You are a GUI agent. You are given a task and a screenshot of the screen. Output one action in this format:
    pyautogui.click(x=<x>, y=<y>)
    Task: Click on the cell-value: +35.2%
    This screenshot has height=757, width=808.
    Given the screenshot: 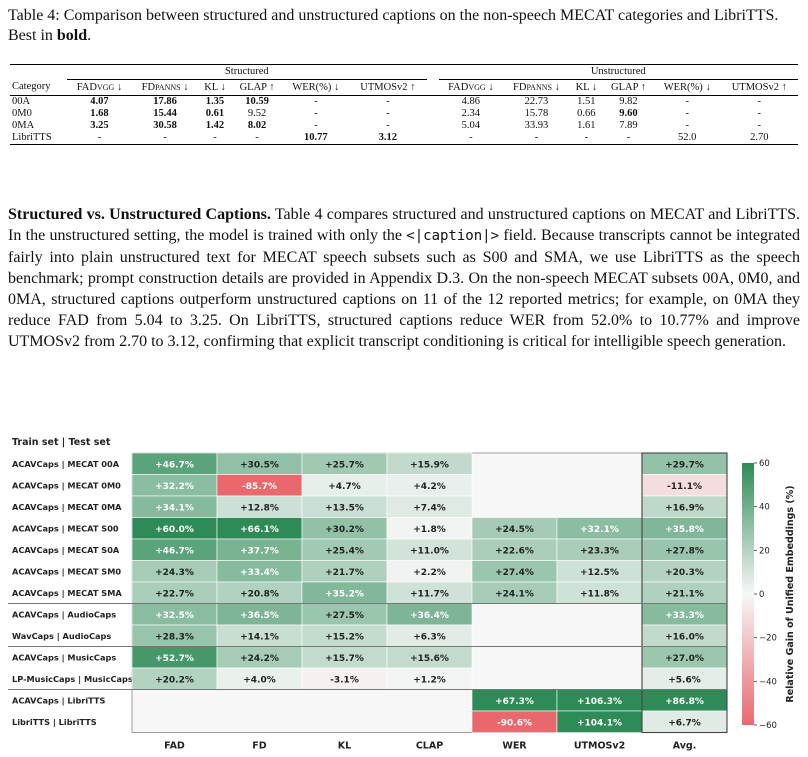 What is the action you would take?
    pyautogui.click(x=344, y=594)
    